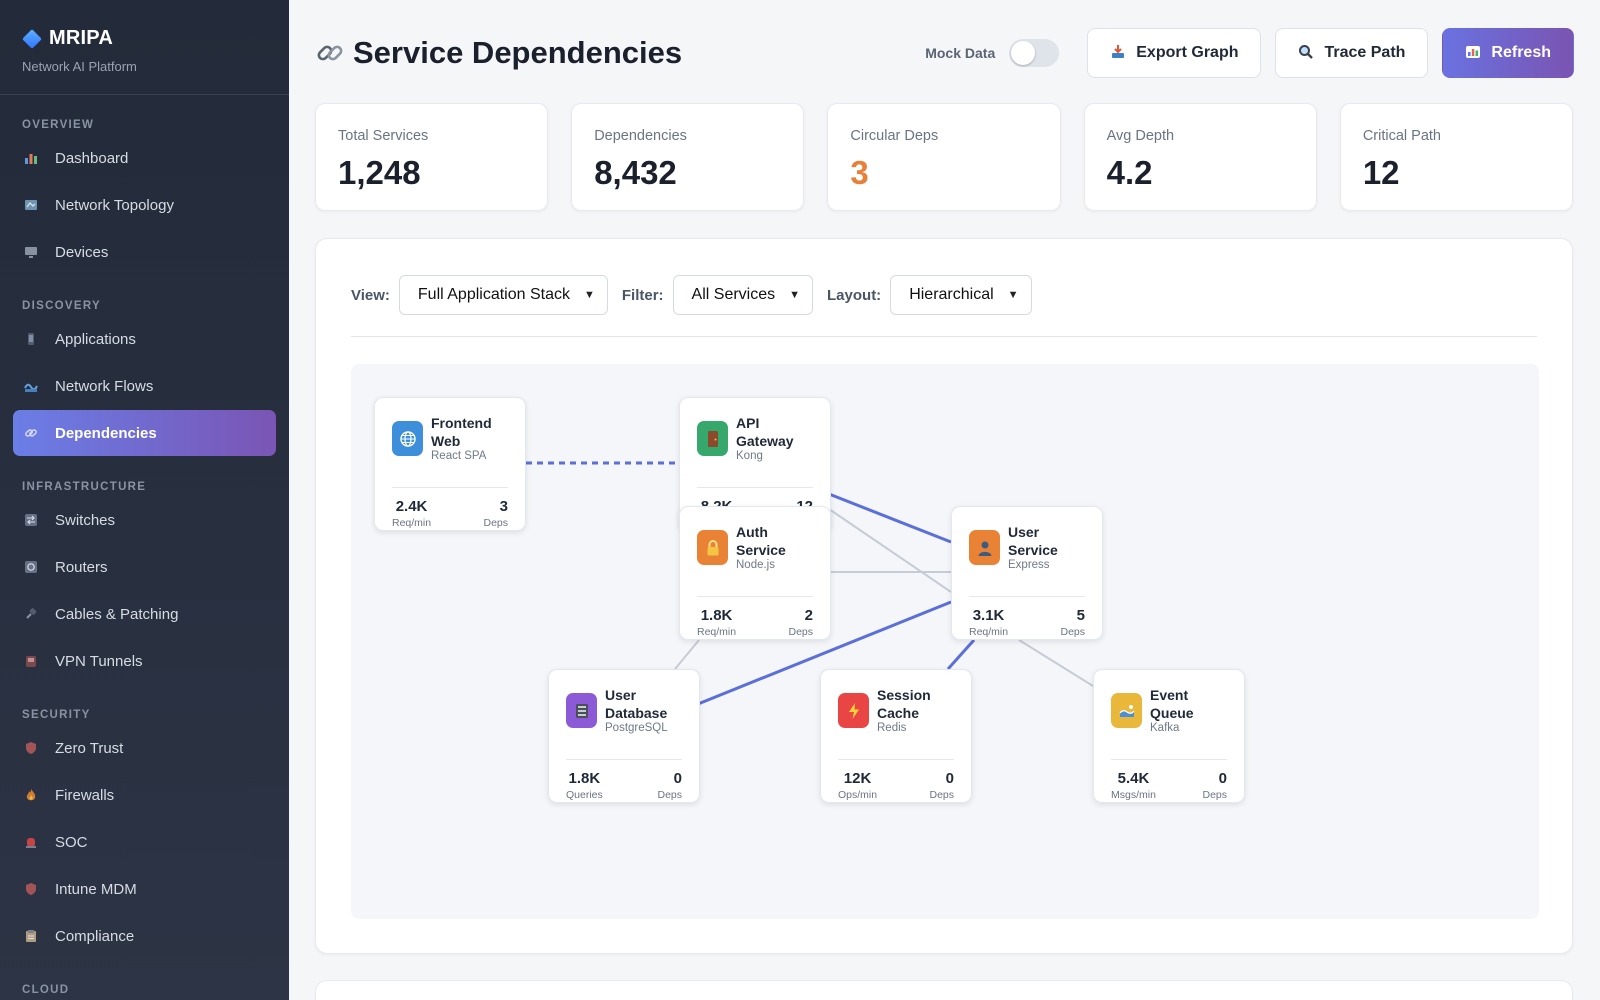 The image size is (1600, 1000). Describe the element at coordinates (379, 172) in the screenshot. I see `stat-value: 1,248` at that location.